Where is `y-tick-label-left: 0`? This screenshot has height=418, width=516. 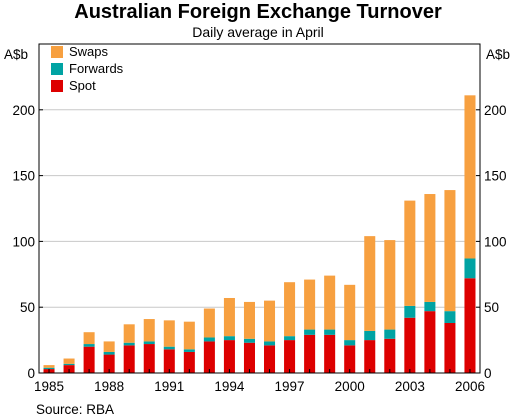
y-tick-label-left: 0 is located at coordinates (31, 373).